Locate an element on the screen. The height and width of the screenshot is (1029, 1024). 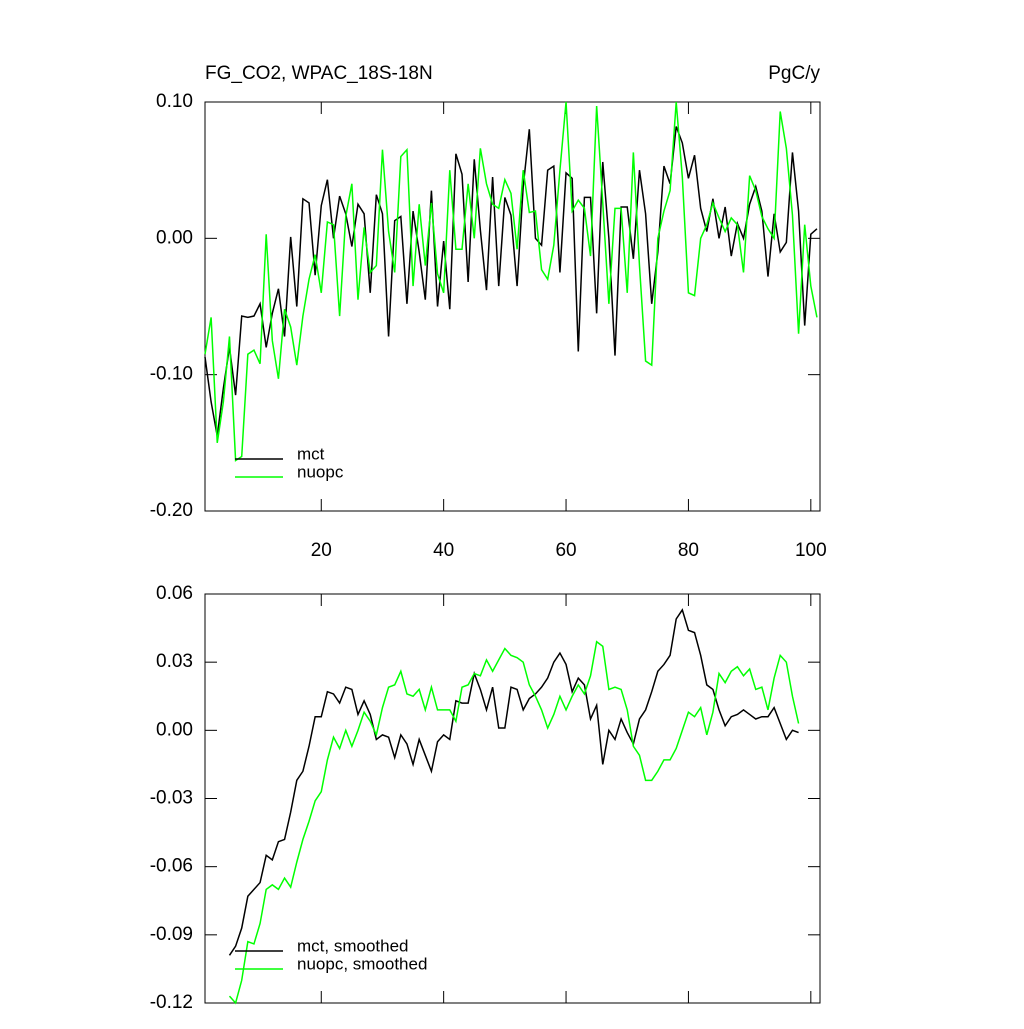
y-tick-label: -0.10 is located at coordinates (171, 374).